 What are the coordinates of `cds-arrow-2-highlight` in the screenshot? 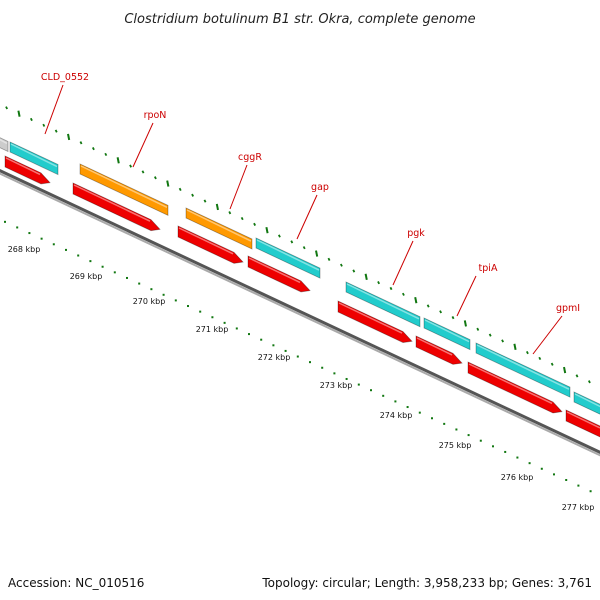 It's located at (206, 241).